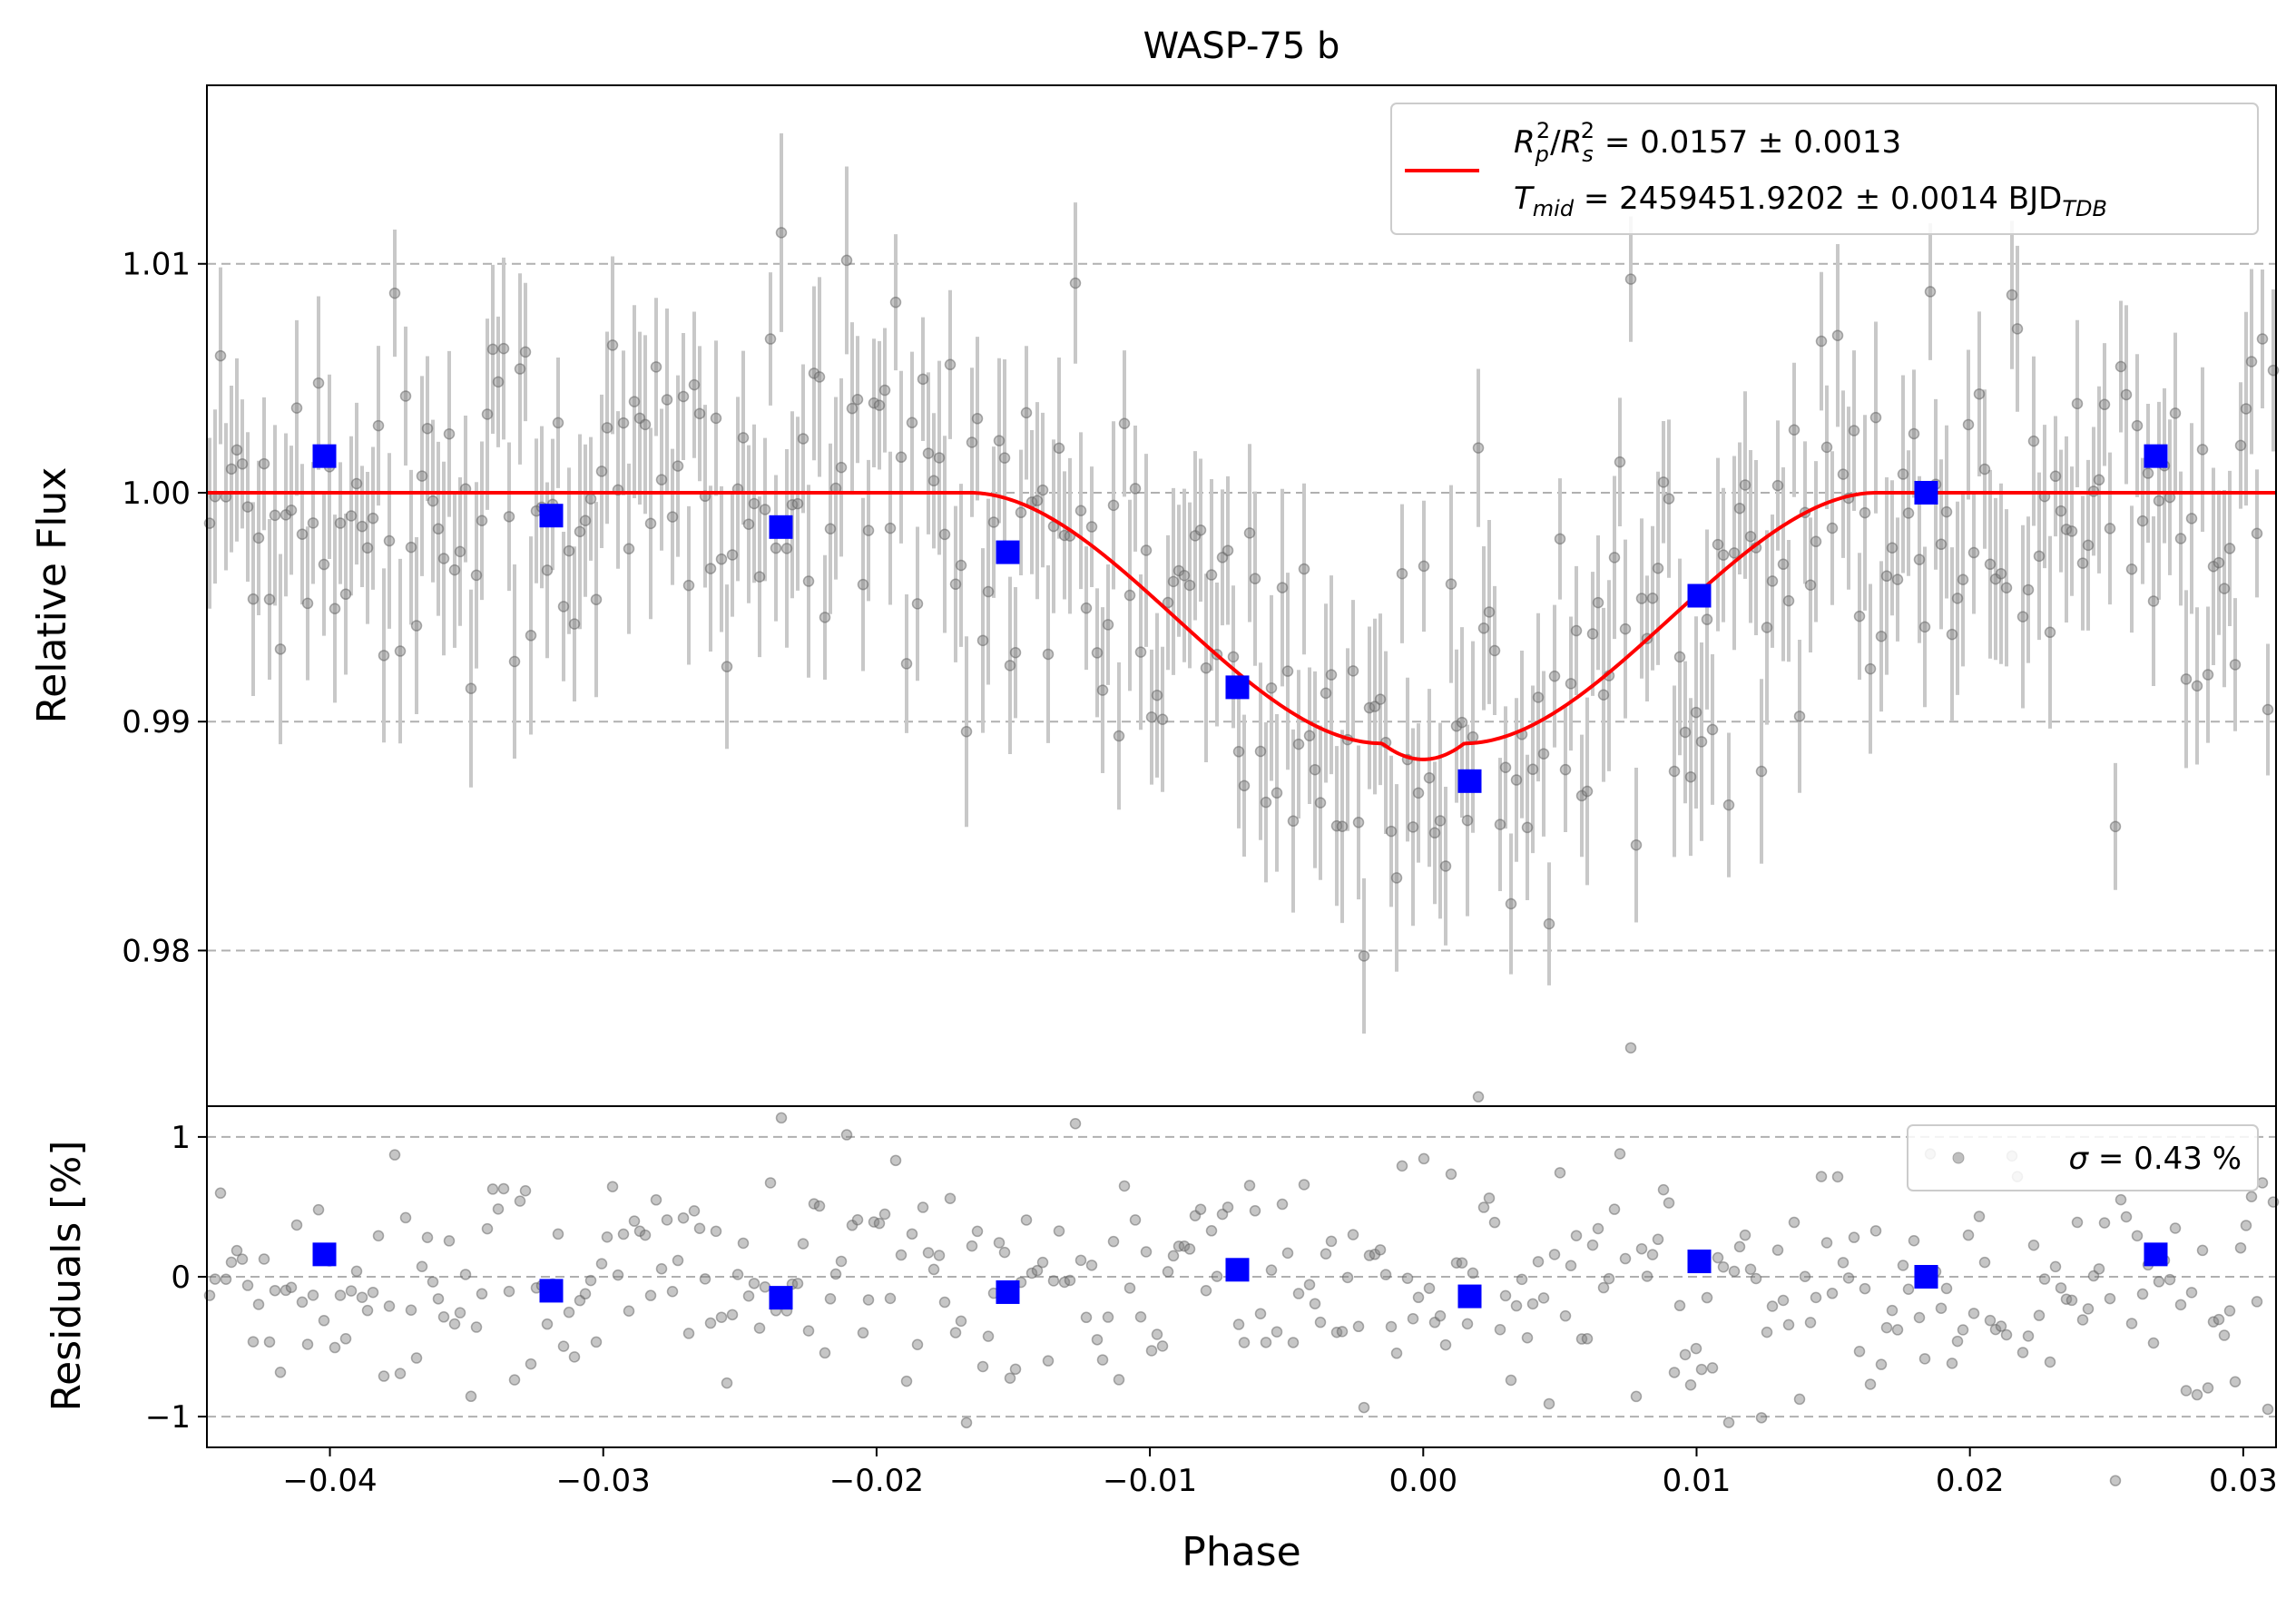 The height and width of the screenshot is (1598, 2296). I want to click on residuals-binned-point, so click(1008, 1291).